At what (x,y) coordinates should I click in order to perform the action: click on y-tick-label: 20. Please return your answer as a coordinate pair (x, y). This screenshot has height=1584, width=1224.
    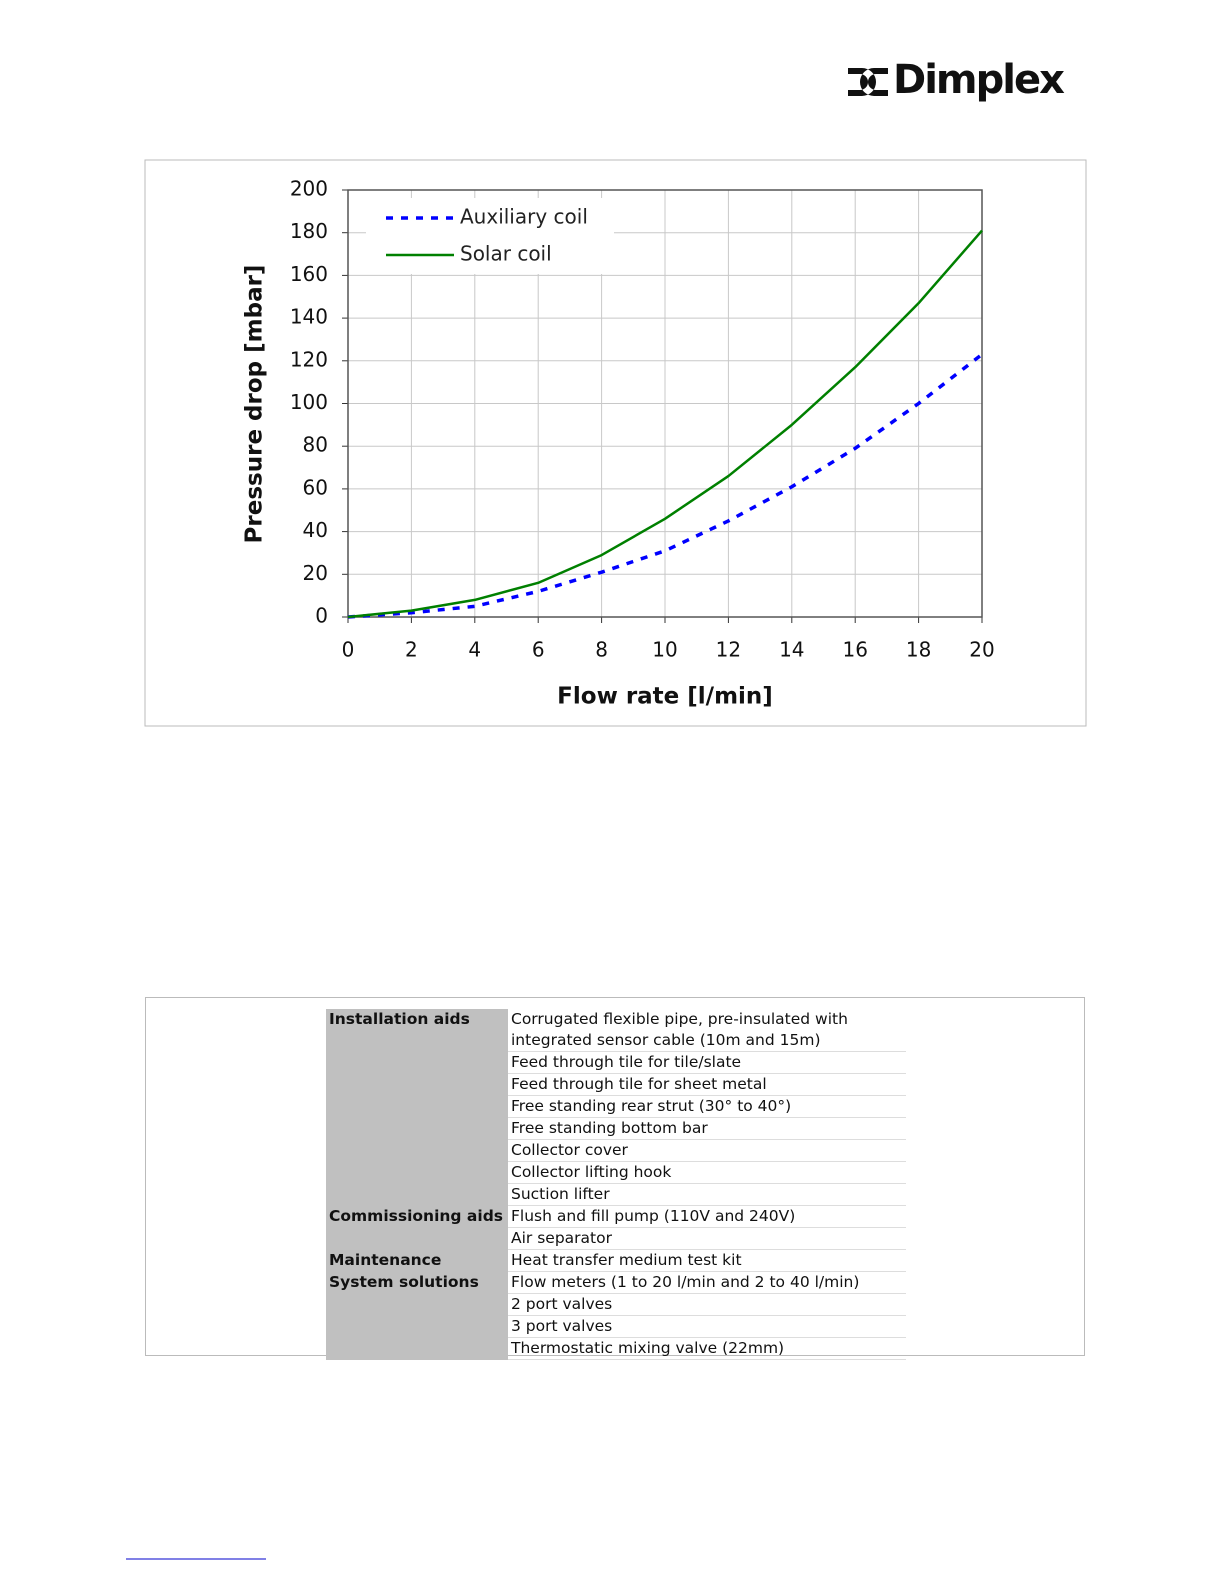
    Looking at the image, I should click on (315, 573).